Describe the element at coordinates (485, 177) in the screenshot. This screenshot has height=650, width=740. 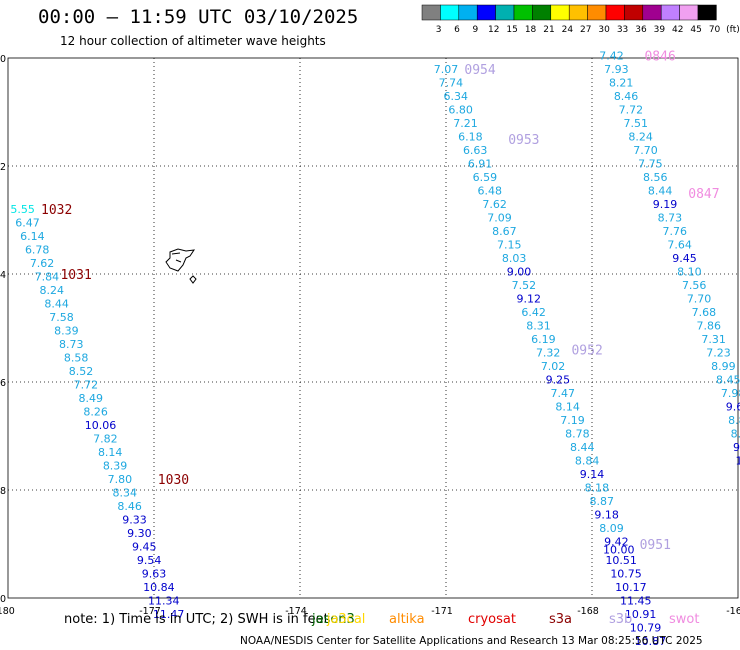
I see `swh-value-label: 6.59` at that location.